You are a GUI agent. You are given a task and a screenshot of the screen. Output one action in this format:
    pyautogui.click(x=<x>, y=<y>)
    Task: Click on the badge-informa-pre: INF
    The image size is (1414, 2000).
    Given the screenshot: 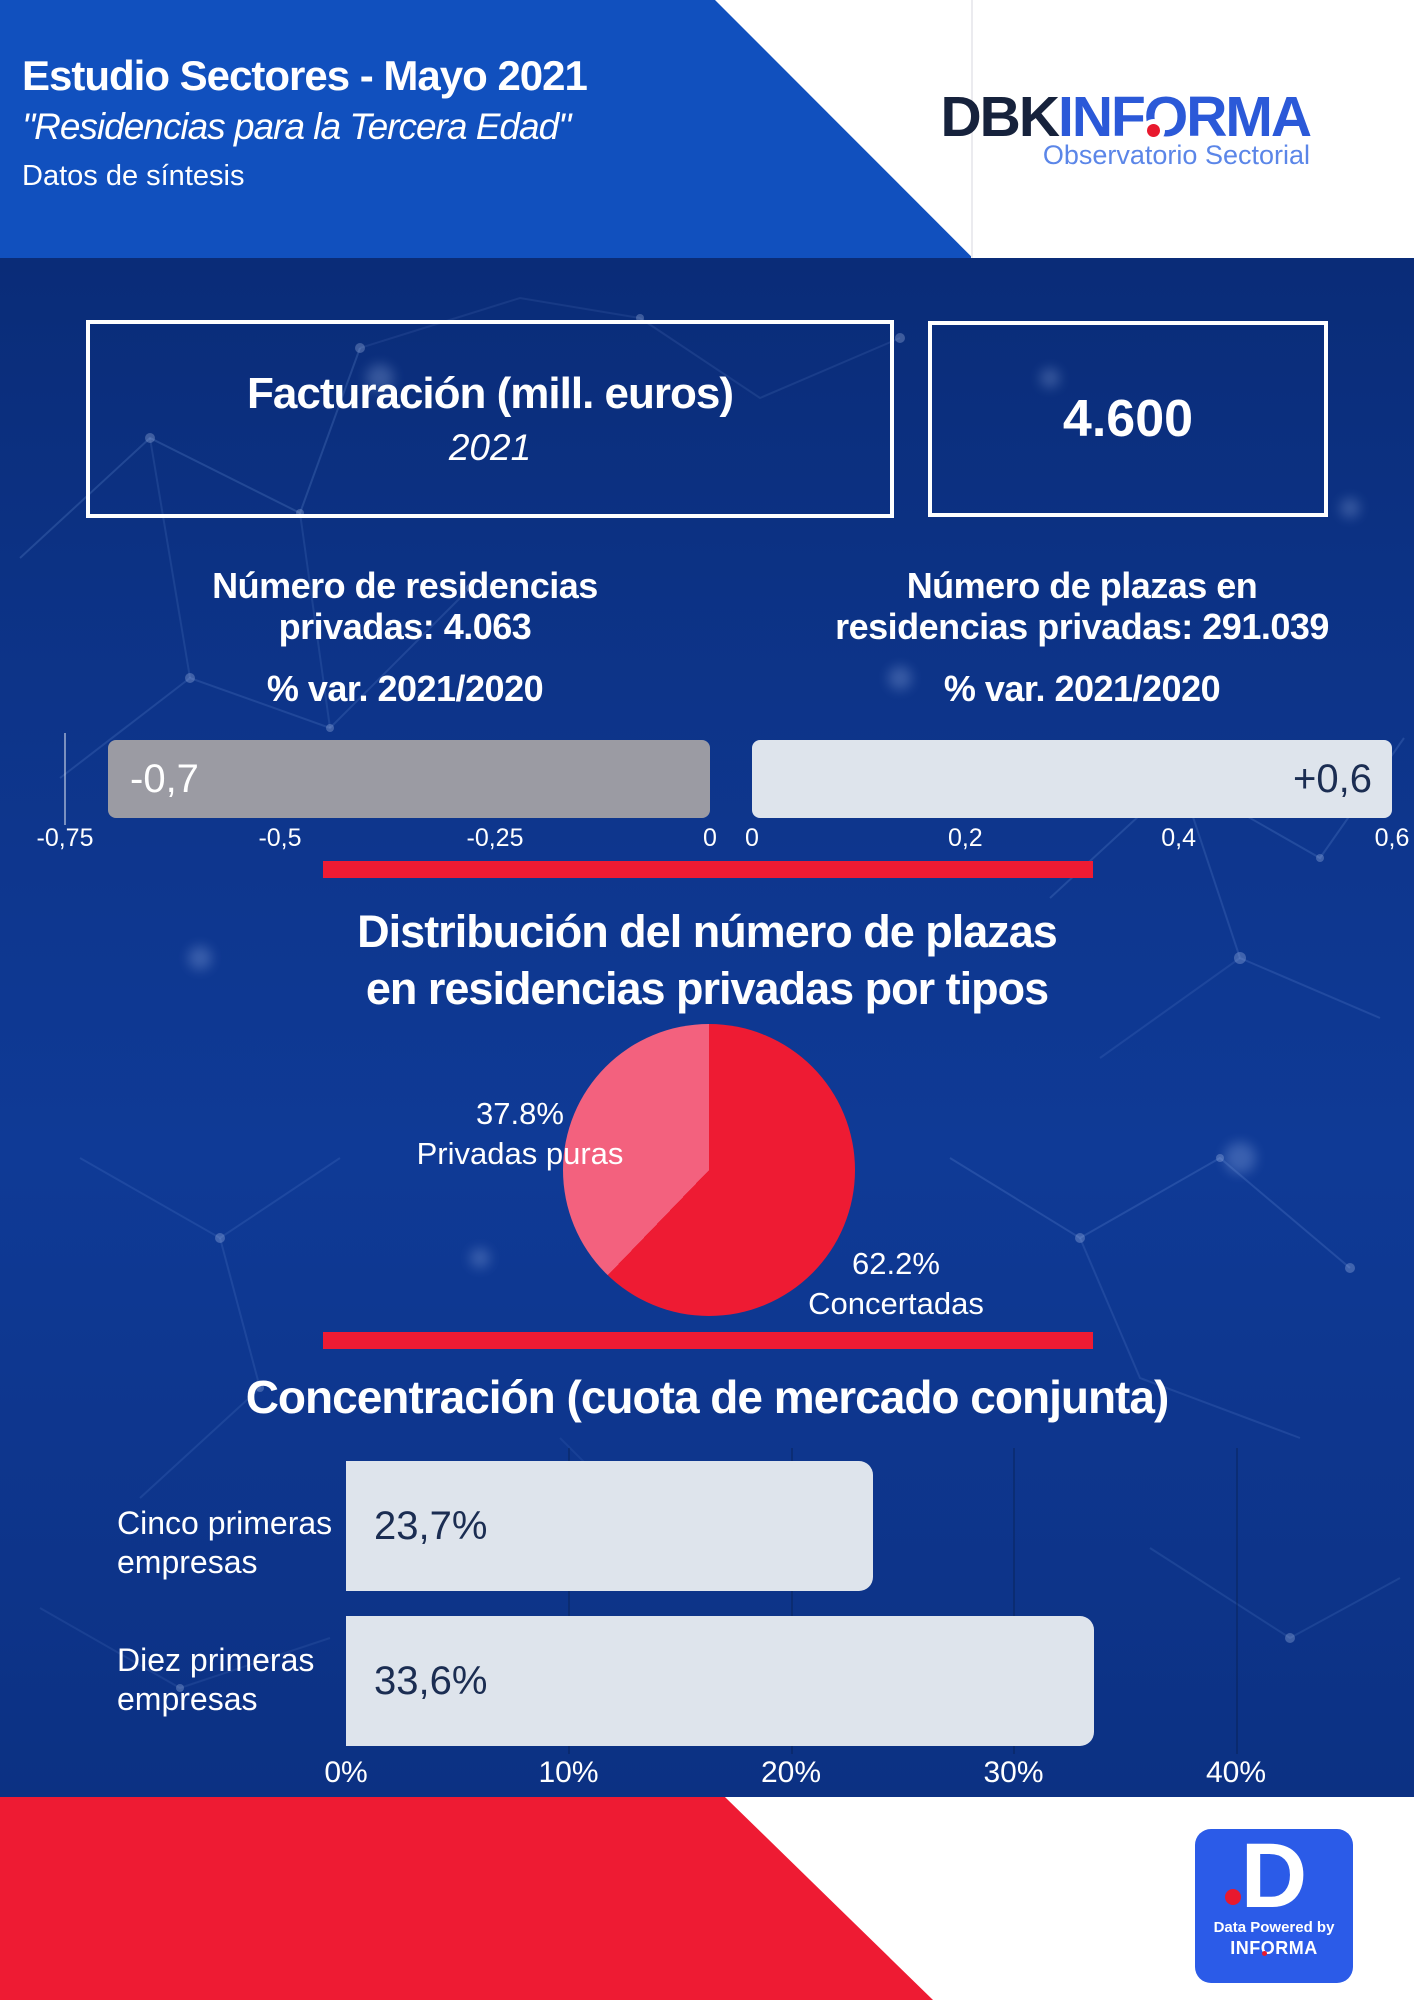 What is the action you would take?
    pyautogui.click(x=1245, y=1948)
    